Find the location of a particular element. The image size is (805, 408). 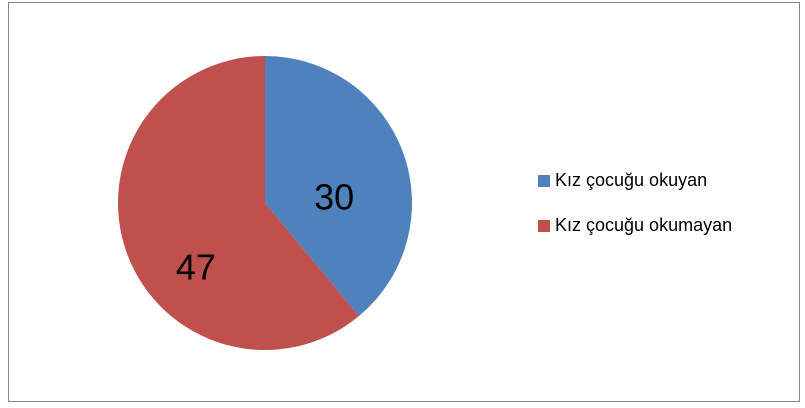

legend-label: Kız çocuğu okumayan is located at coordinates (643, 225).